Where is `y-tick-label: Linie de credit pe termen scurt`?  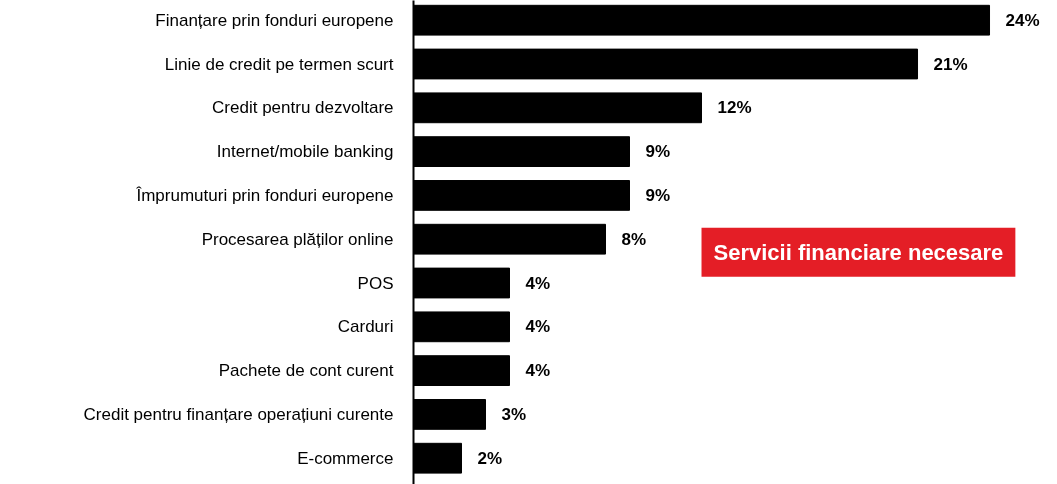 y-tick-label: Linie de credit pe termen scurt is located at coordinates (279, 64).